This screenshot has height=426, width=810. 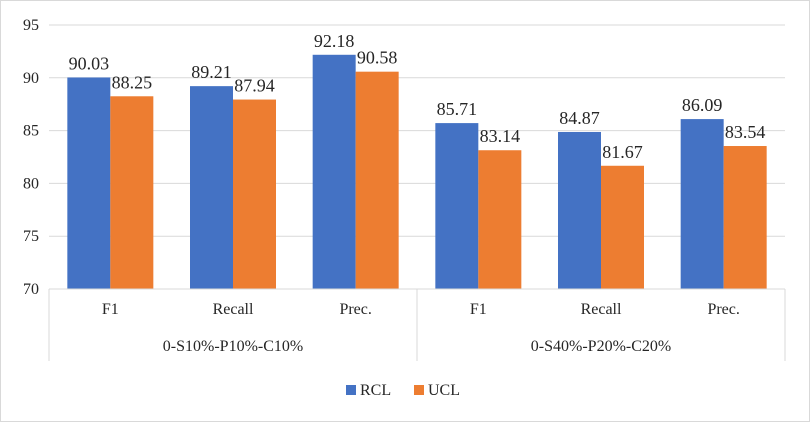 What do you see at coordinates (31, 236) in the screenshot?
I see `y-tick-label: 75` at bounding box center [31, 236].